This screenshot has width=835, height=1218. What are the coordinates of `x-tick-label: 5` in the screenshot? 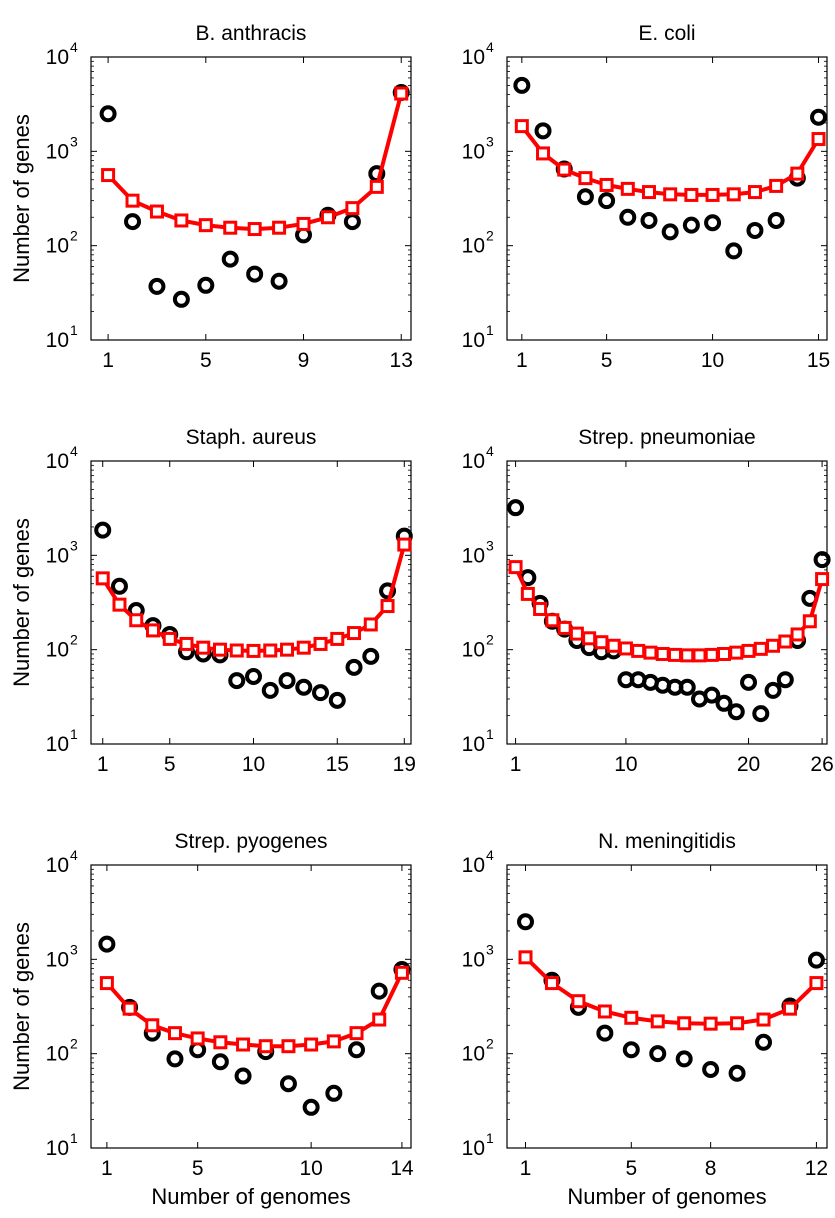 It's located at (631, 1168).